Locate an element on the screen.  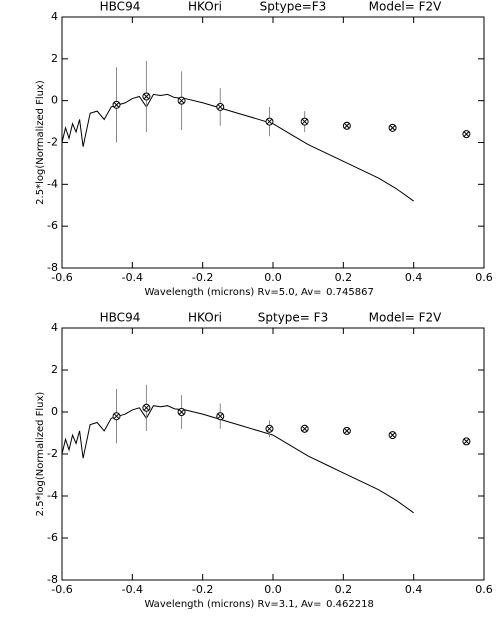
annotation: Sptype= F3 is located at coordinates (293, 318).